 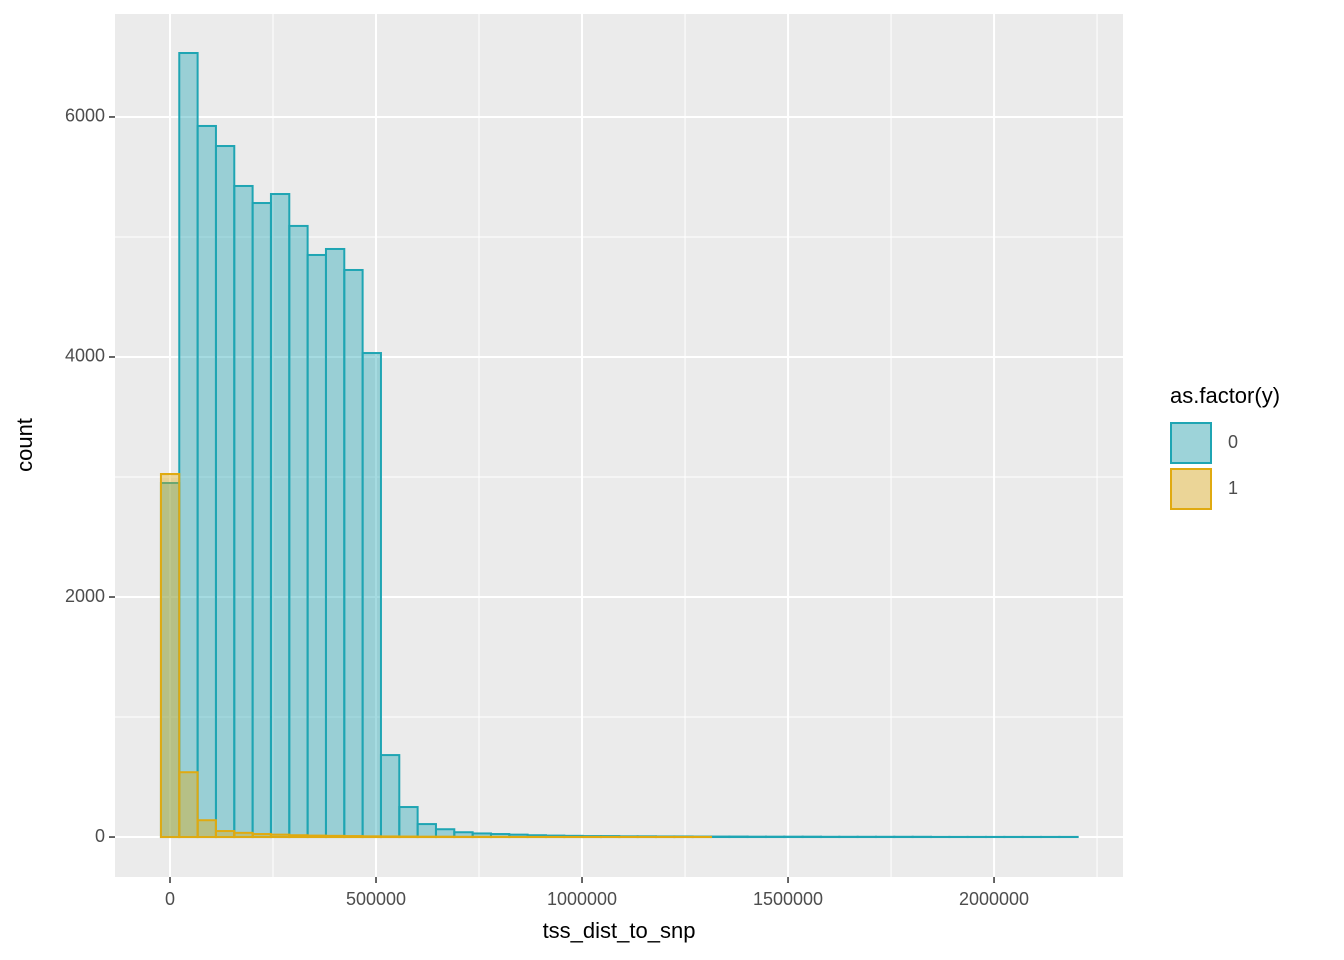 I want to click on x-tick-label: 0, so click(x=170, y=899).